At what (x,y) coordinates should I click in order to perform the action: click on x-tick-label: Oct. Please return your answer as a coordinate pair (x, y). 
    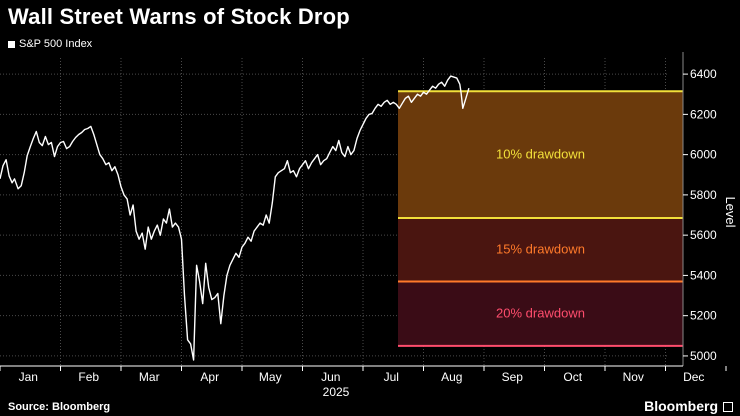
    Looking at the image, I should click on (572, 377).